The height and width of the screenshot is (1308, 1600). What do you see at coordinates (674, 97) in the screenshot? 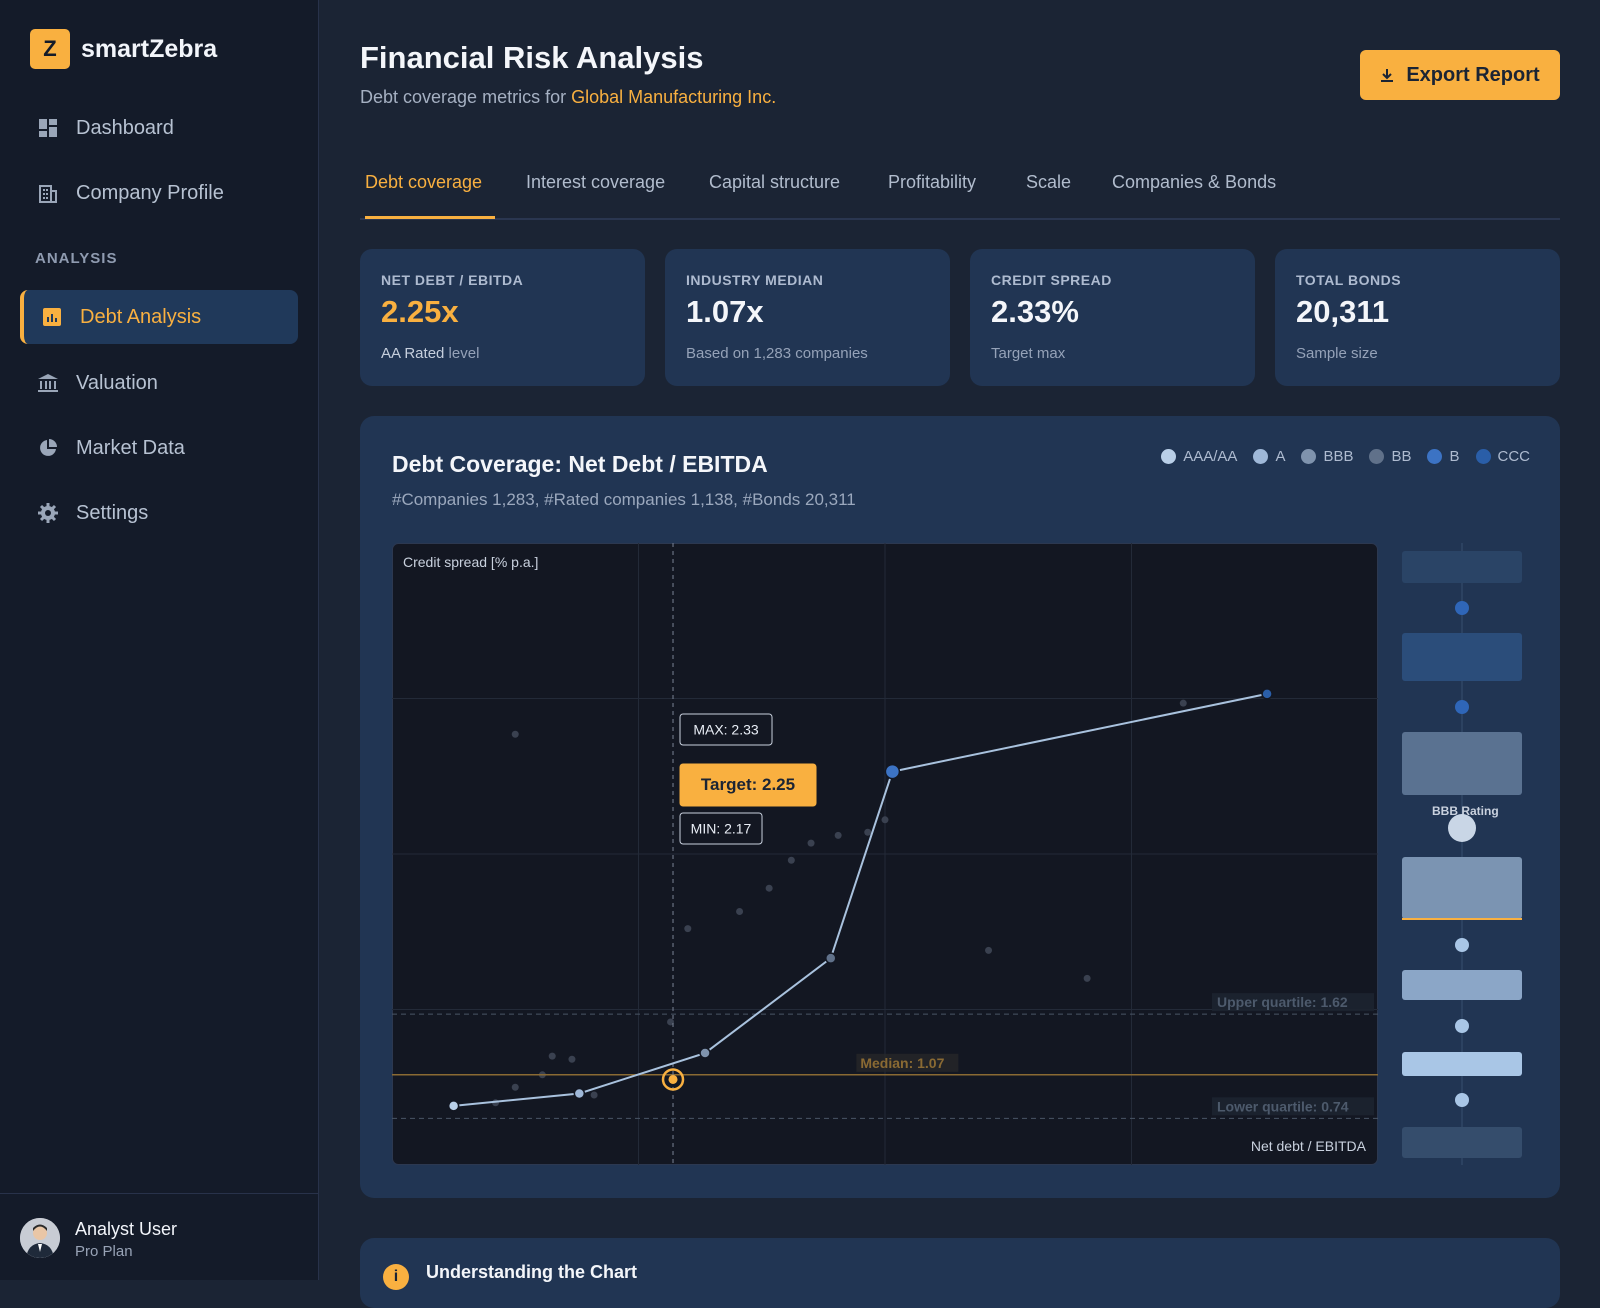
I see `company-name: Global Manufacturing Inc.` at bounding box center [674, 97].